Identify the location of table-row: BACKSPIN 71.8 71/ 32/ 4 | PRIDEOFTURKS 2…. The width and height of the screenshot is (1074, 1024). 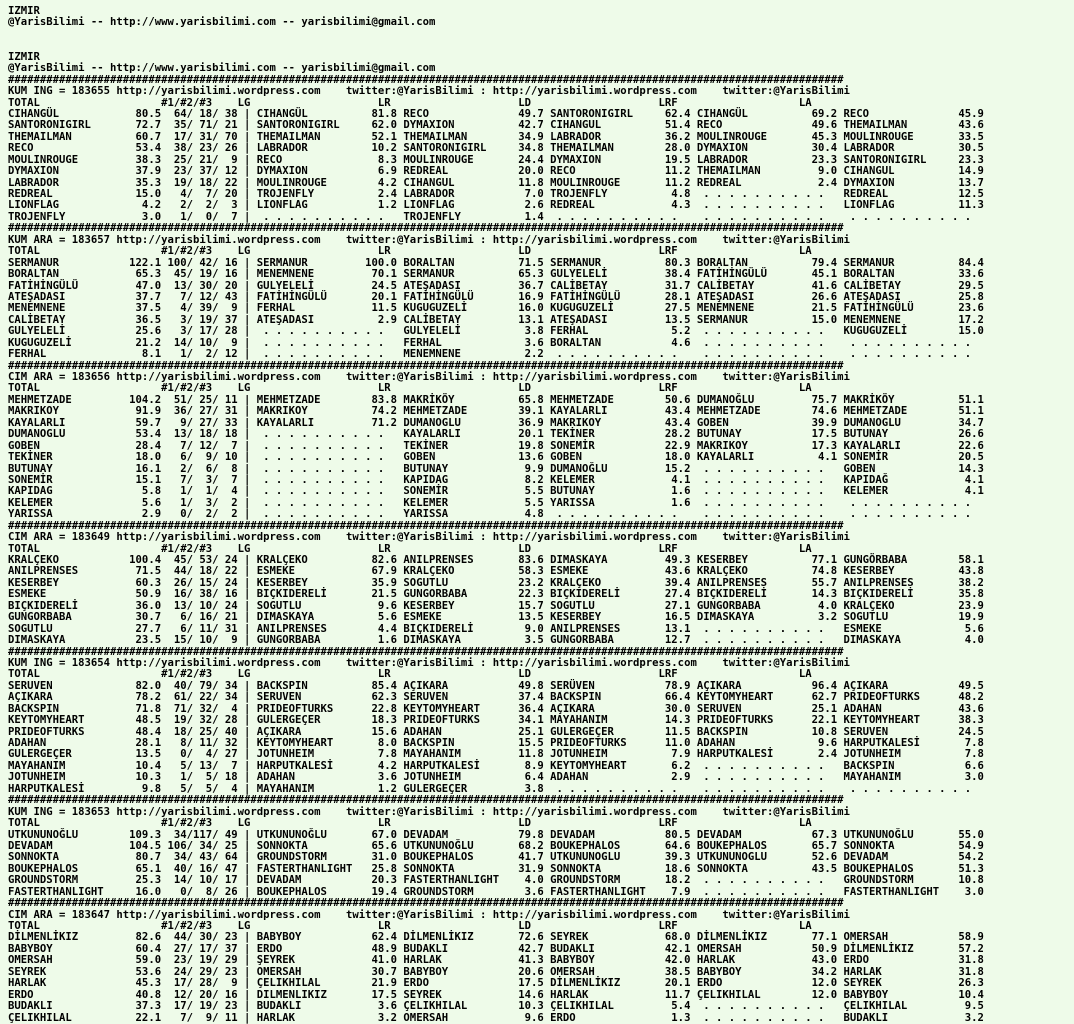
(496, 708).